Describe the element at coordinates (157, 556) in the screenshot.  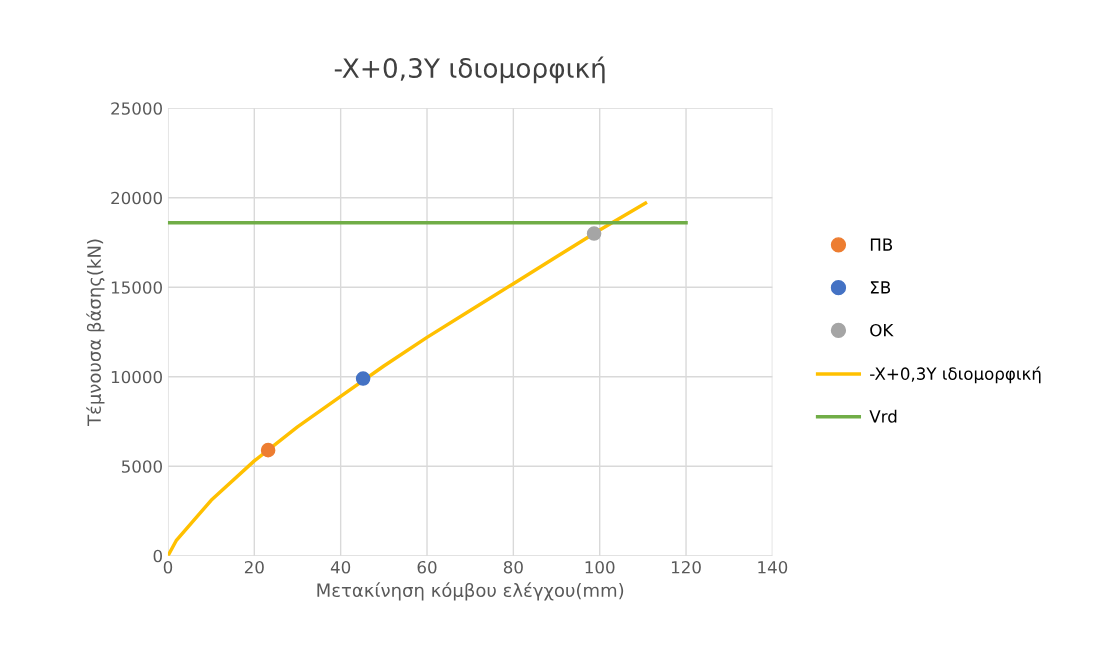
I see `y-tick-label: 0` at that location.